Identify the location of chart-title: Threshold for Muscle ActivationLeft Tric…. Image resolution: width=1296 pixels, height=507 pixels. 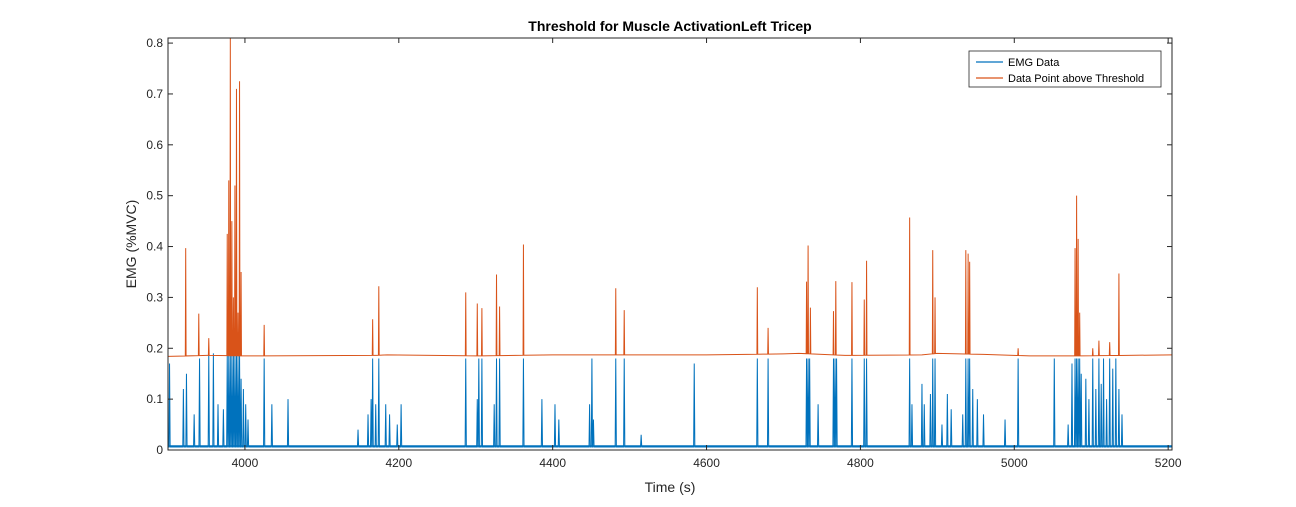
(669, 26).